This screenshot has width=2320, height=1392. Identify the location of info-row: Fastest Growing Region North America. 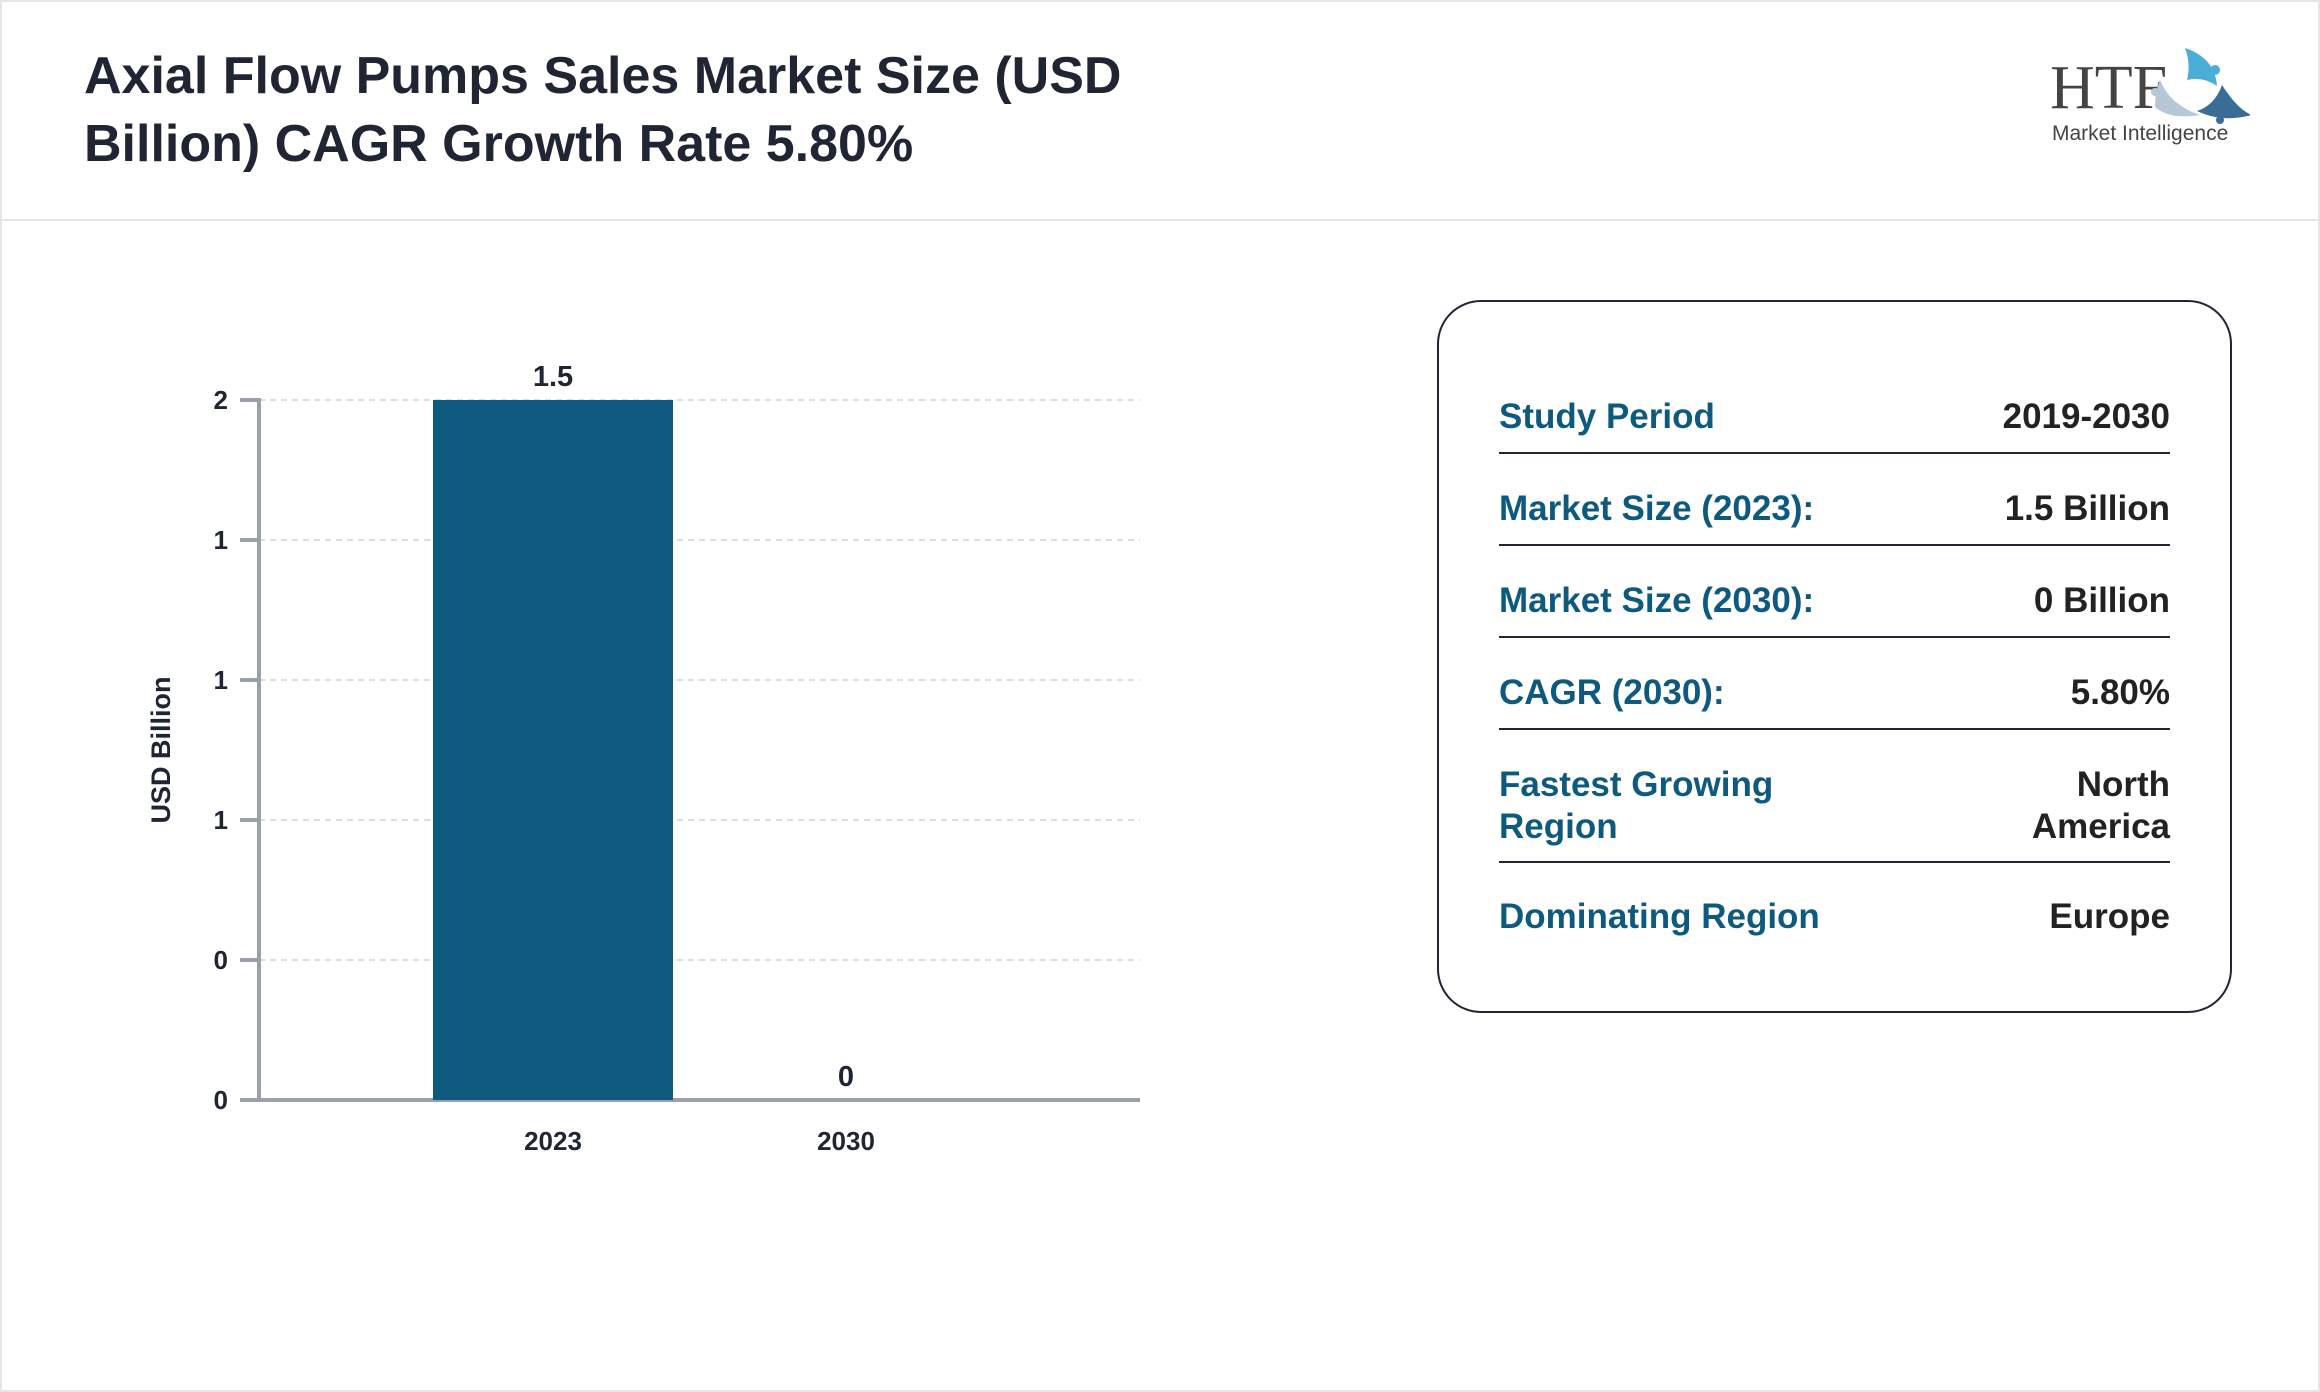
(1834, 807).